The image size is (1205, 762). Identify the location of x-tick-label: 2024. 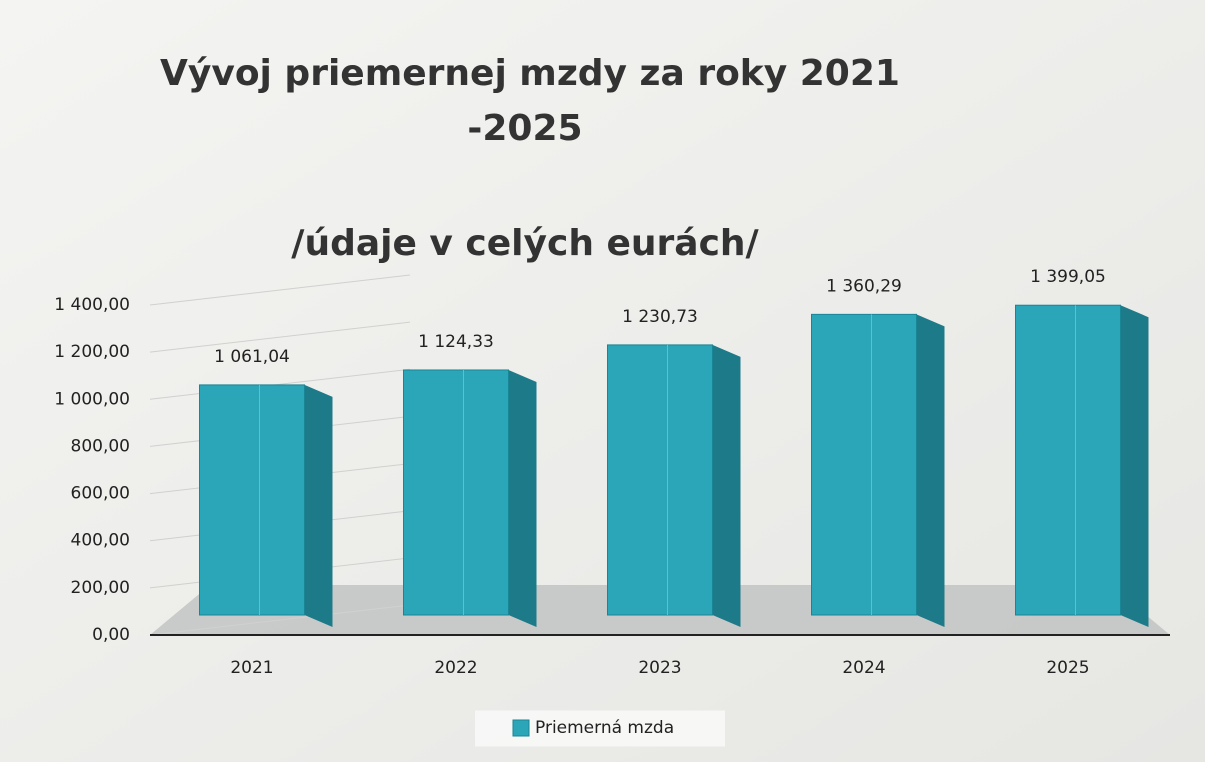
(863, 668).